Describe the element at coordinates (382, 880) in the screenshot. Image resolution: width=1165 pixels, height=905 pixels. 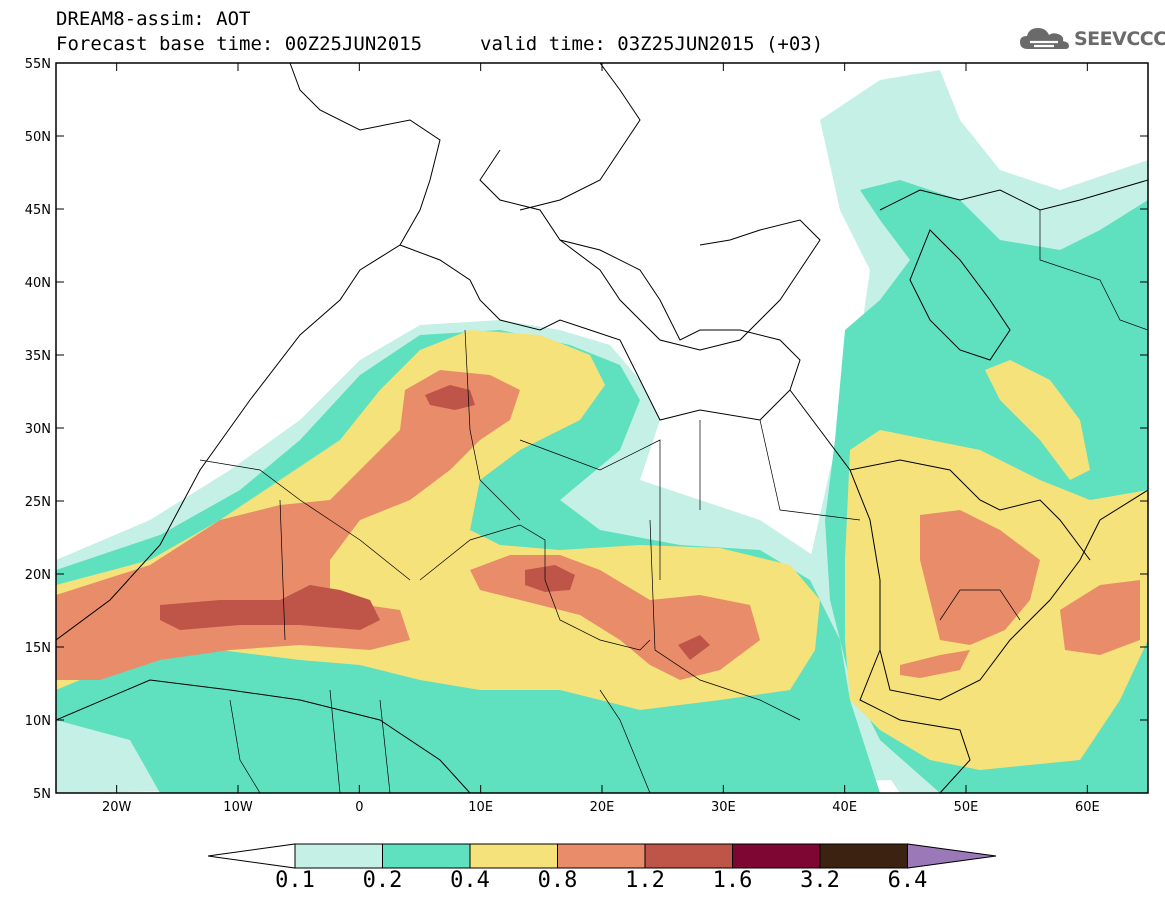
I see `colorbar-level-label: 0.2` at that location.